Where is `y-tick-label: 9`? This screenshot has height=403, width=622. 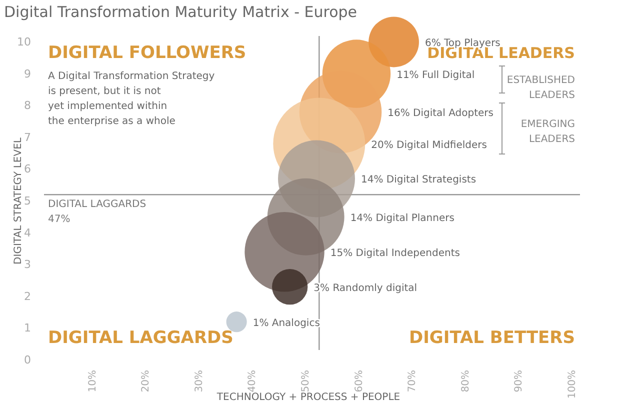
y-tick-label: 9 is located at coordinates (27, 73).